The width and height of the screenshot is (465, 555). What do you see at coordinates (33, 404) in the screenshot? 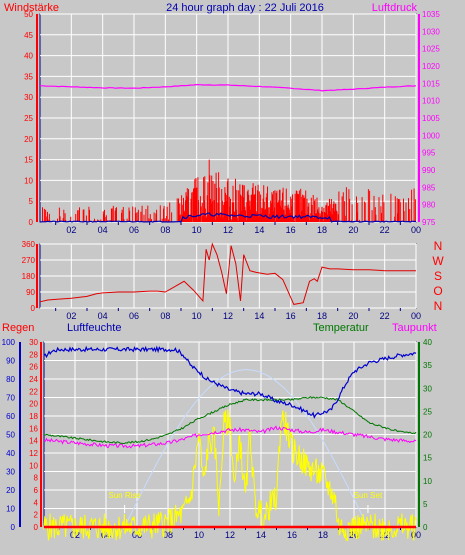
I see `rain-tick-label: 20` at bounding box center [33, 404].